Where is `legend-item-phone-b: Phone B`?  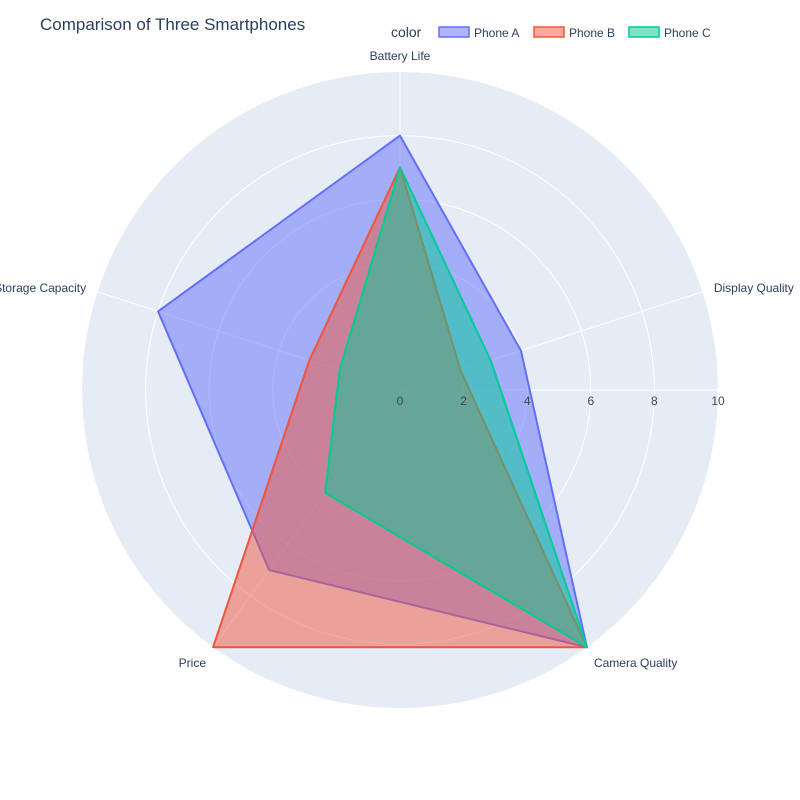 legend-item-phone-b: Phone B is located at coordinates (574, 33).